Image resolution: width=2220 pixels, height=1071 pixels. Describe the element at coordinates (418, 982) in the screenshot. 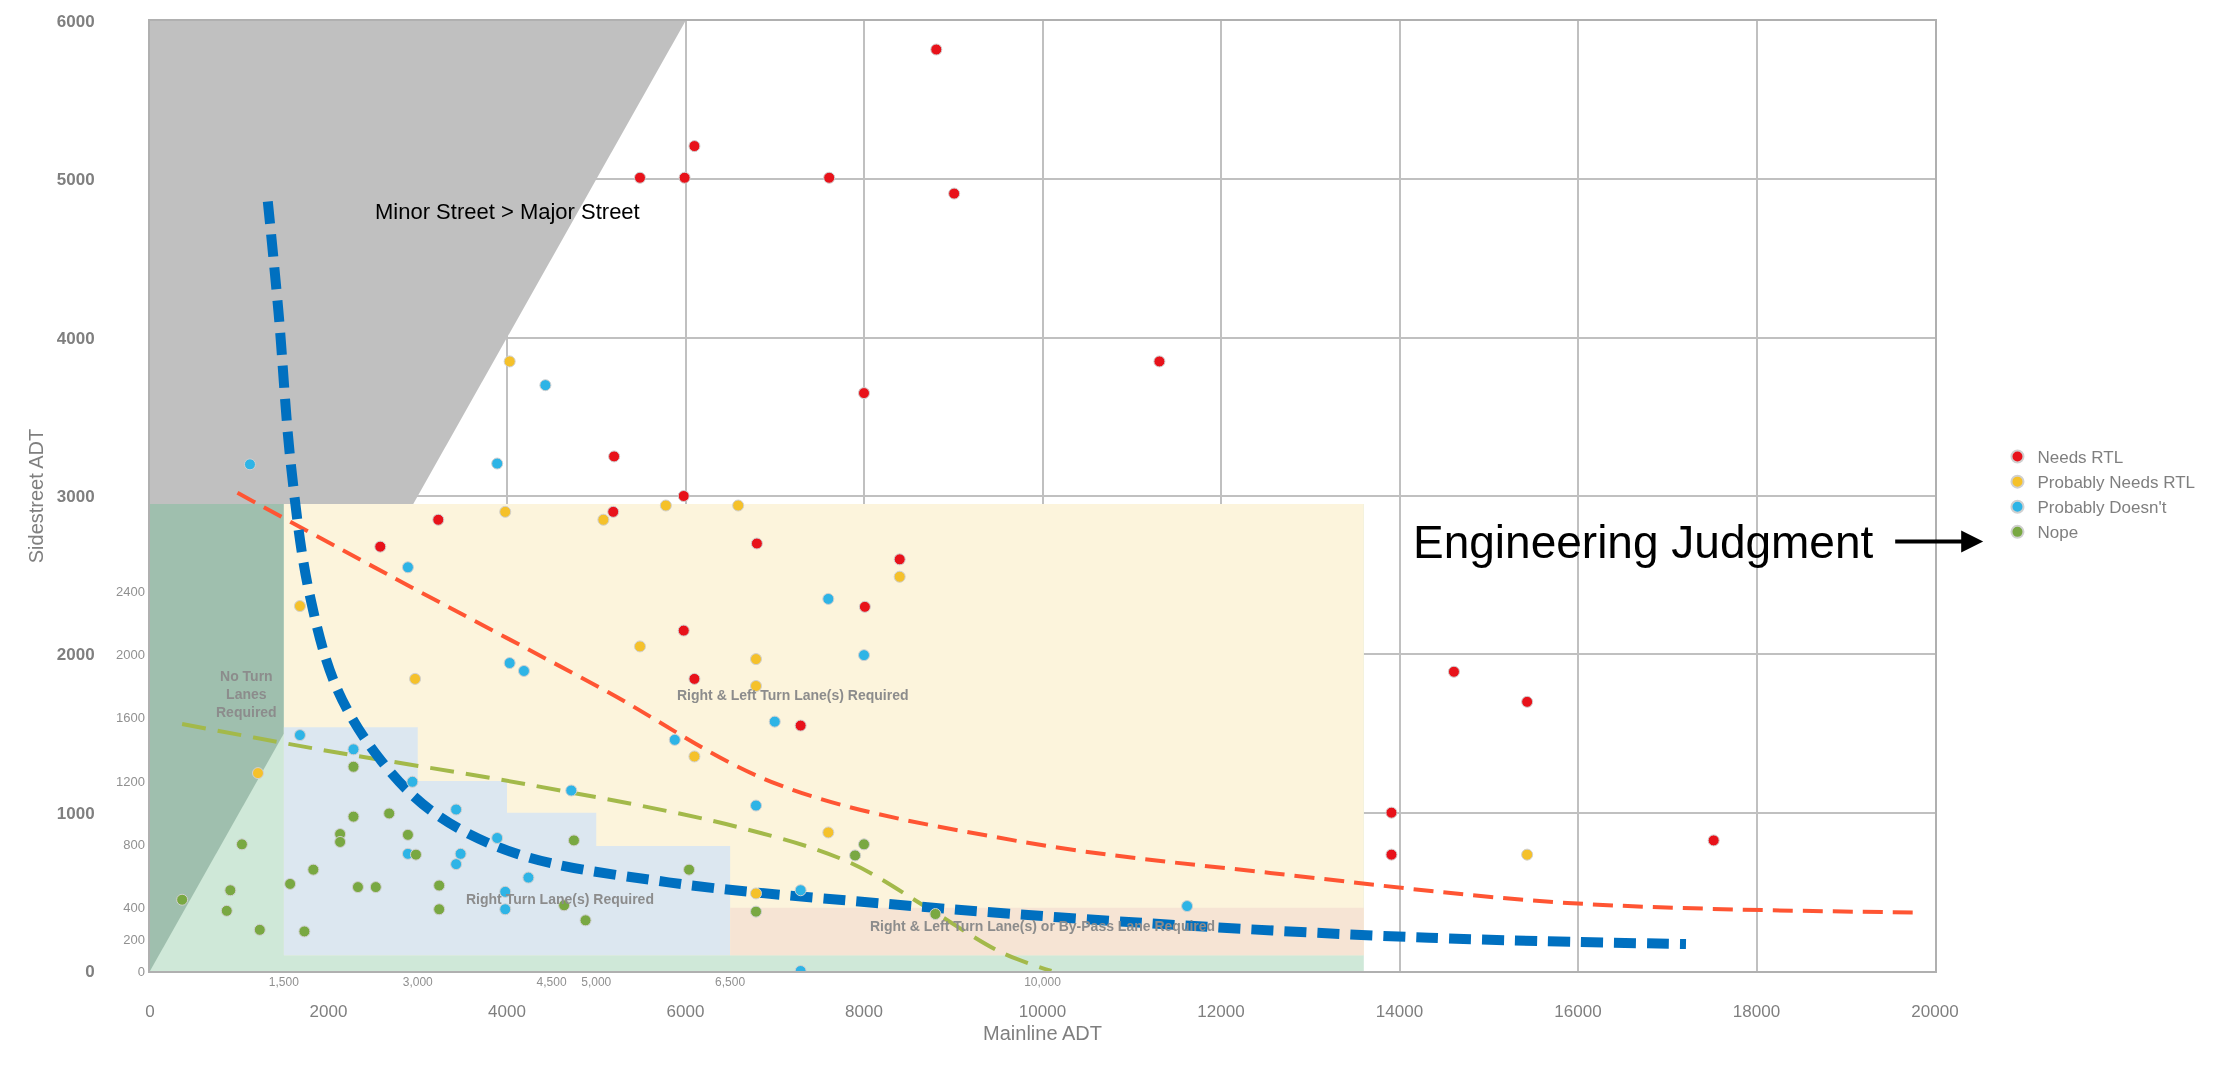

I see `x2-tick-label: 3,000` at that location.